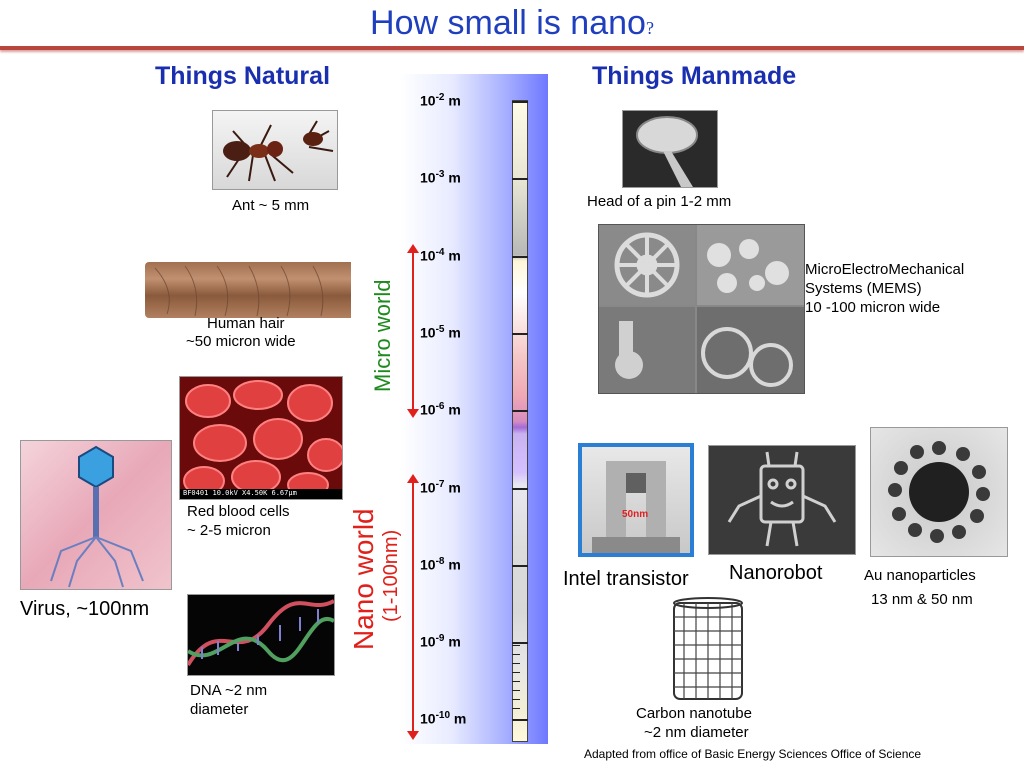  Describe the element at coordinates (626, 579) in the screenshot. I see `intel-transistor-caption: Intel transistor` at that location.